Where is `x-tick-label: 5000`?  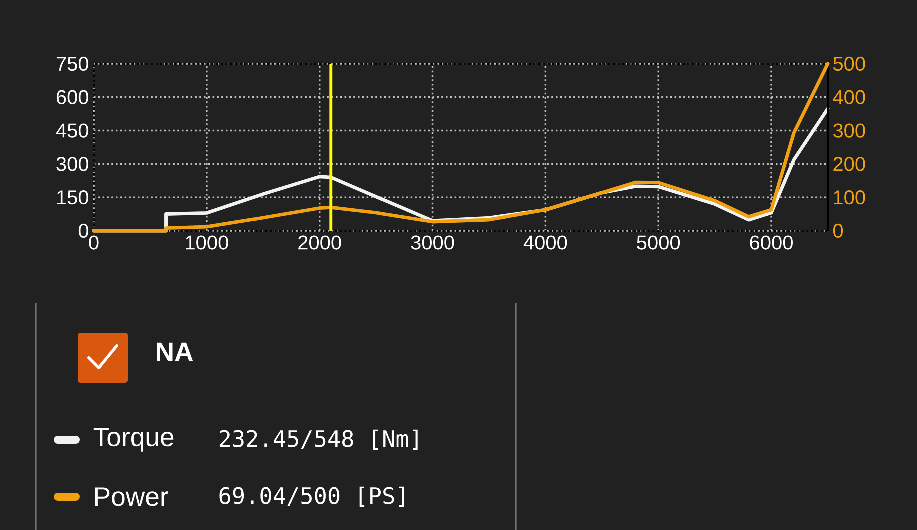
x-tick-label: 5000 is located at coordinates (658, 243).